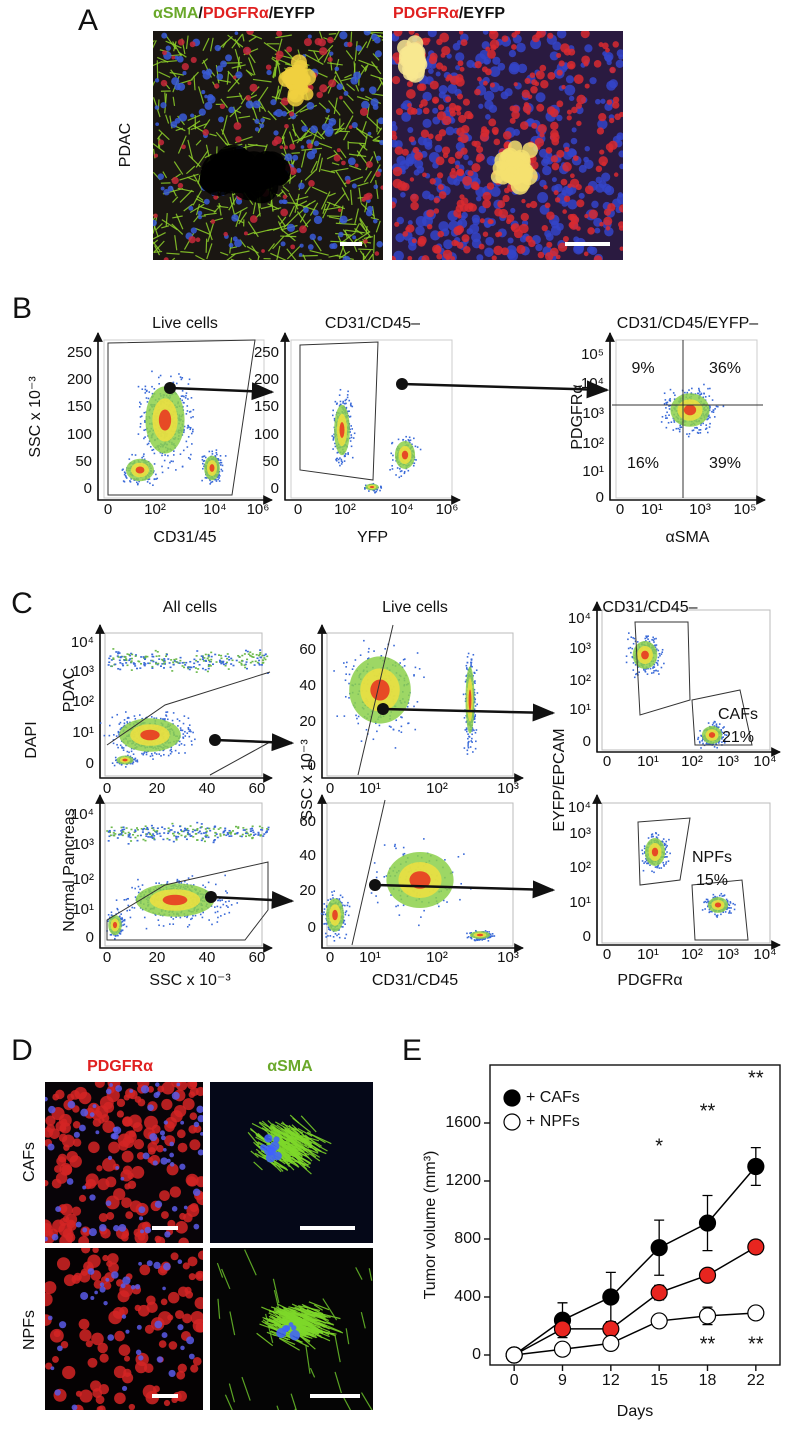 This screenshot has height=1429, width=796. I want to click on y-tick-label: 250, so click(79, 352).